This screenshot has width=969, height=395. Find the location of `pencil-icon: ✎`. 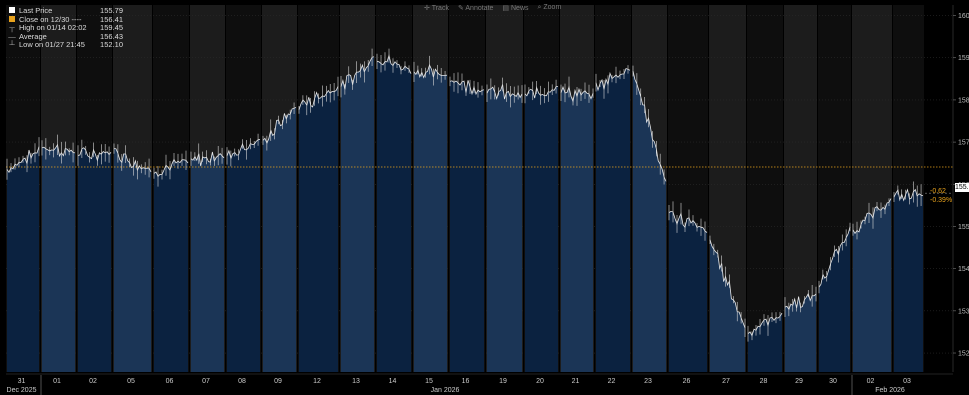

pencil-icon: ✎ is located at coordinates (460, 8).